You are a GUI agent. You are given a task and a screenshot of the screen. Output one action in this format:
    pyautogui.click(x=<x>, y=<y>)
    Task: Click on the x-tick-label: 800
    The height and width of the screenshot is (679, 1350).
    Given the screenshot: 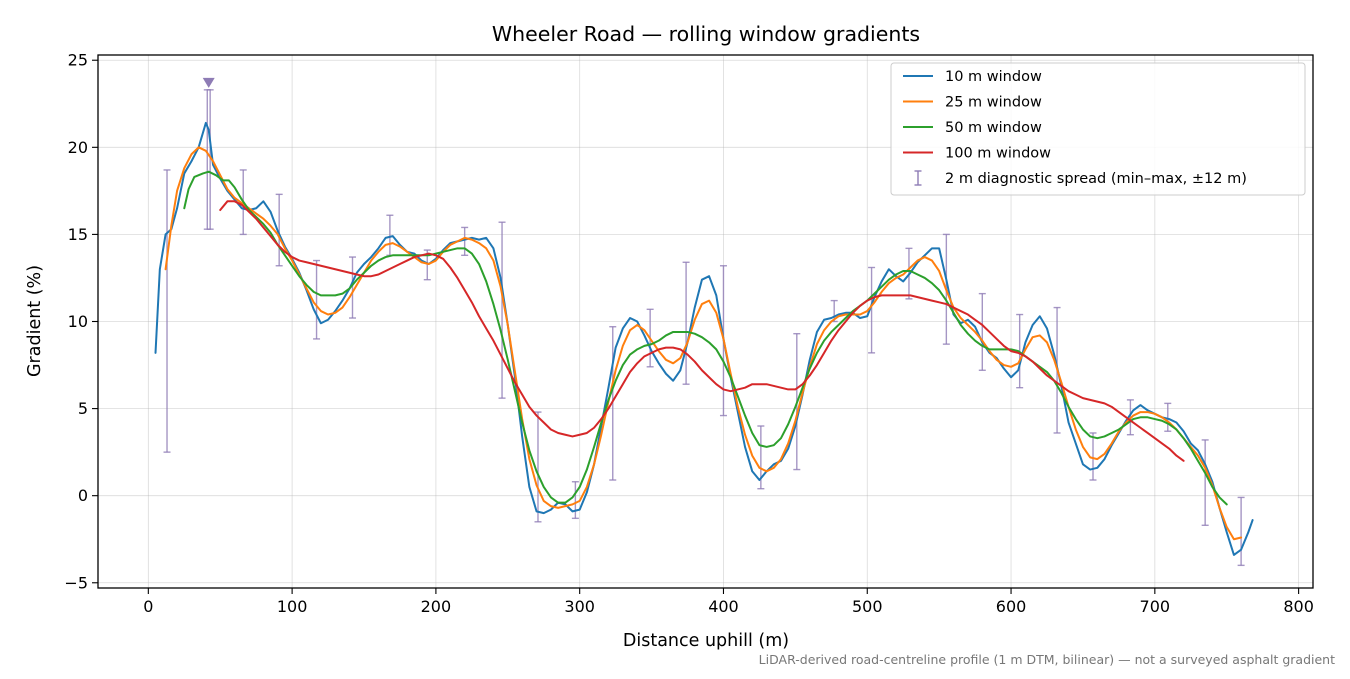 What is the action you would take?
    pyautogui.click(x=1298, y=606)
    